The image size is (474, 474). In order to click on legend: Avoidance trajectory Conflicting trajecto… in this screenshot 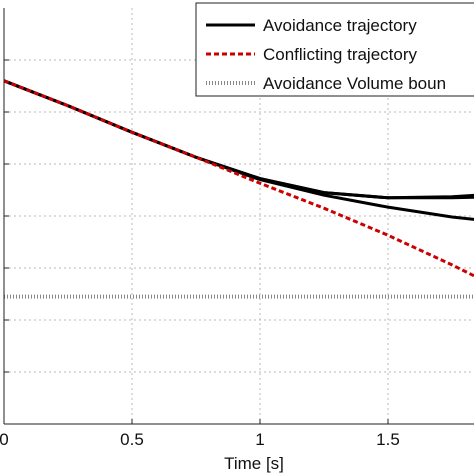, I will do `click(334, 49)`.